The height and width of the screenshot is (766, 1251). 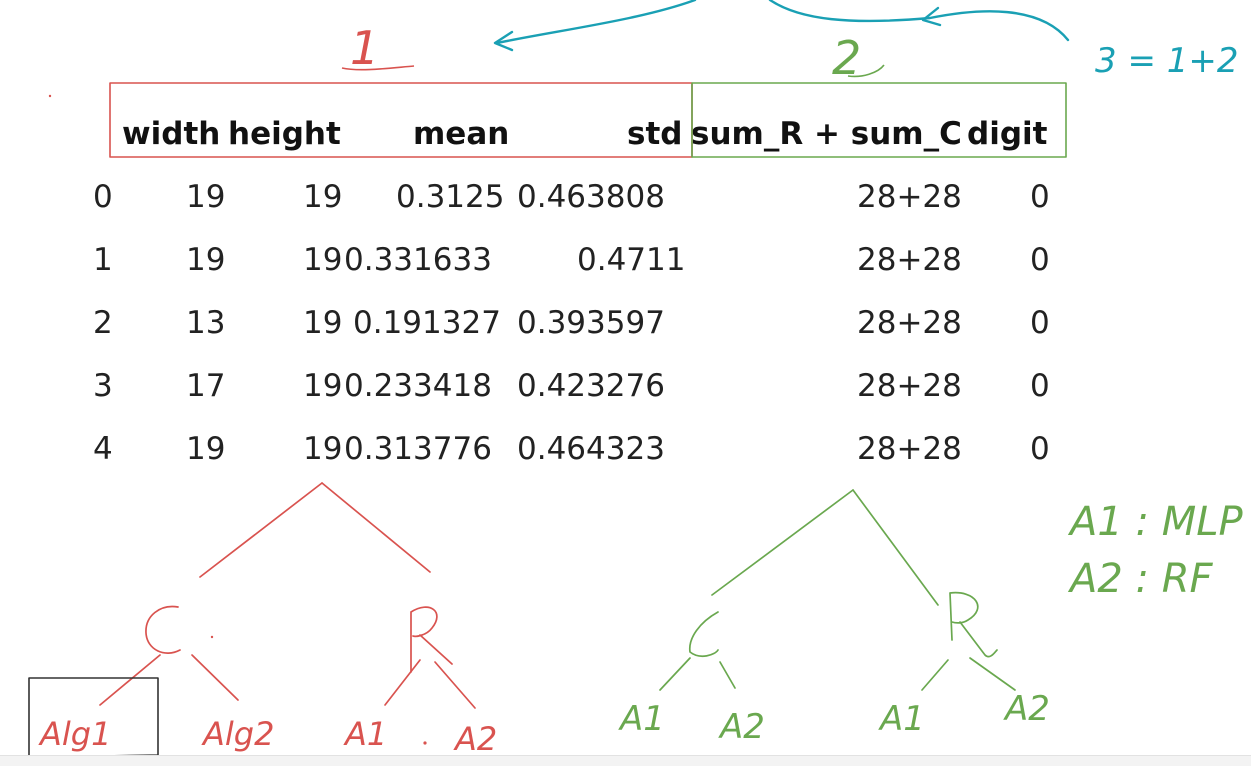 What do you see at coordinates (364, 48) in the screenshot?
I see `group1-label: 1` at bounding box center [364, 48].